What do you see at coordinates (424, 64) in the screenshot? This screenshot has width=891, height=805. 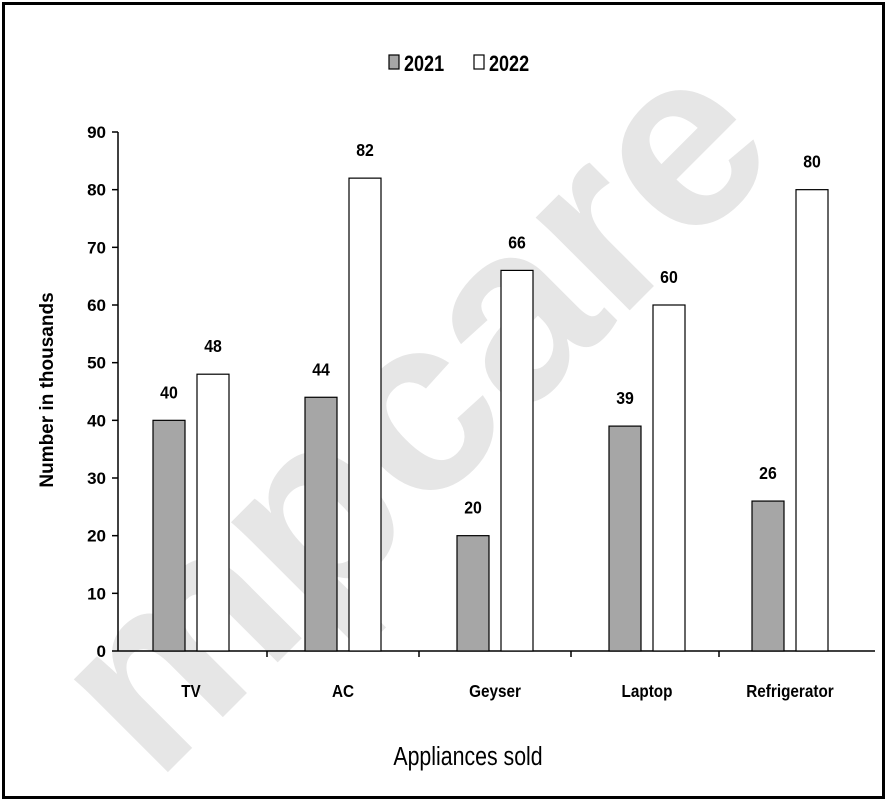 I see `legend-label-2021: 2021` at bounding box center [424, 64].